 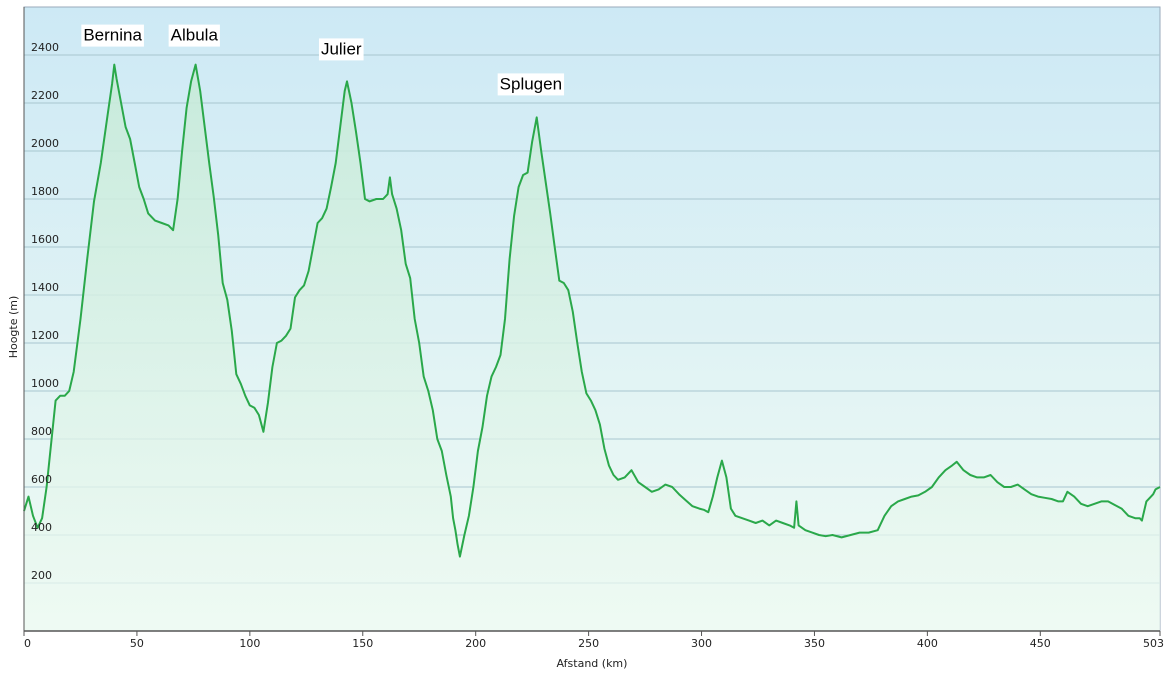 I want to click on x-tick-label: 50, so click(x=137, y=643).